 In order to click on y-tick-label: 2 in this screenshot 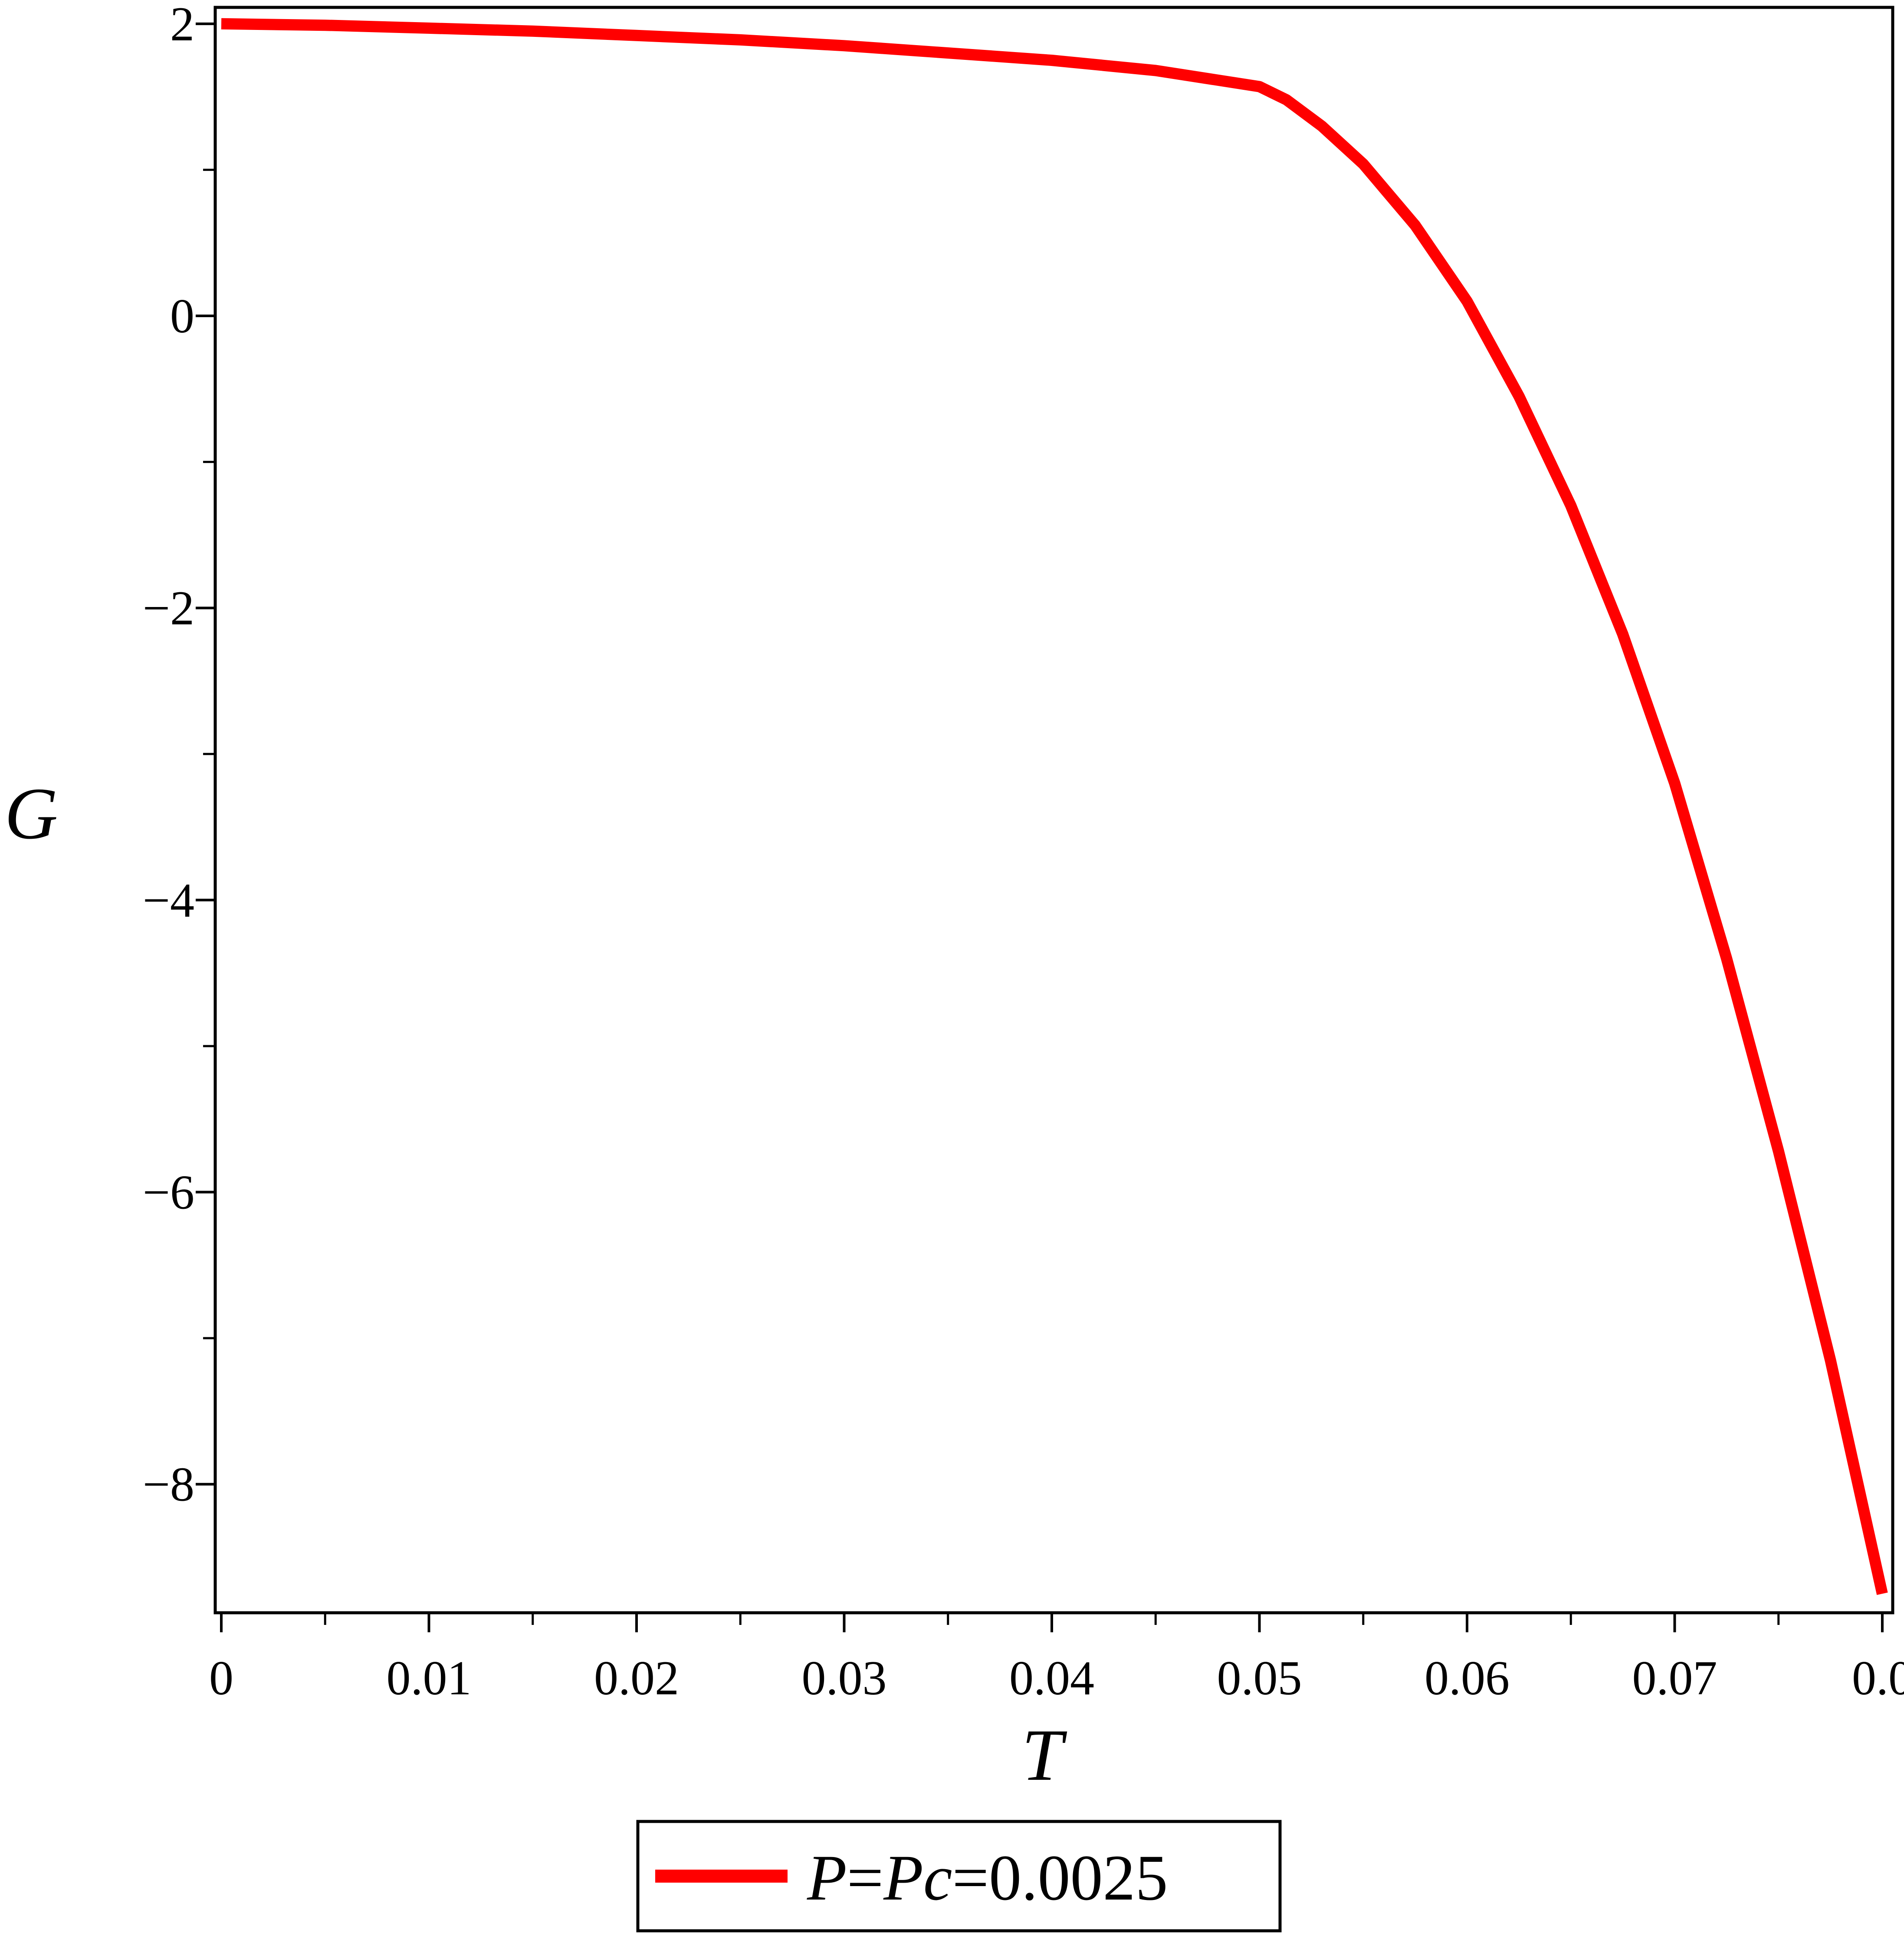, I will do `click(182, 25)`.